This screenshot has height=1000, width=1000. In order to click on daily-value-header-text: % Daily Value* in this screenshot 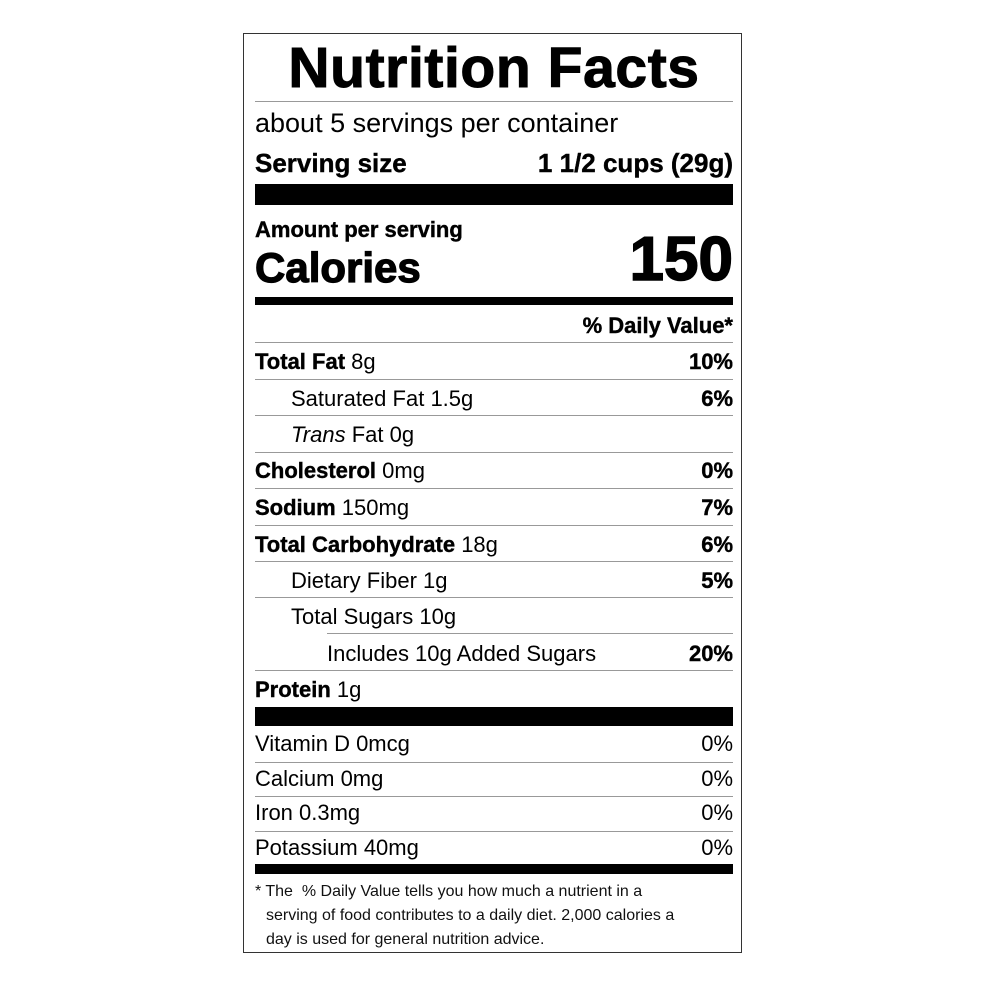, I will do `click(657, 325)`.